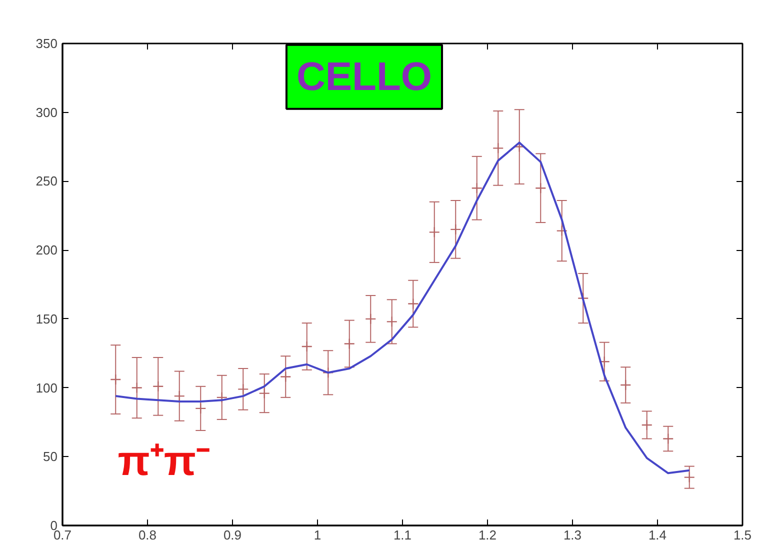 The height and width of the screenshot is (556, 759). I want to click on annotation: CELLO, so click(364, 76).